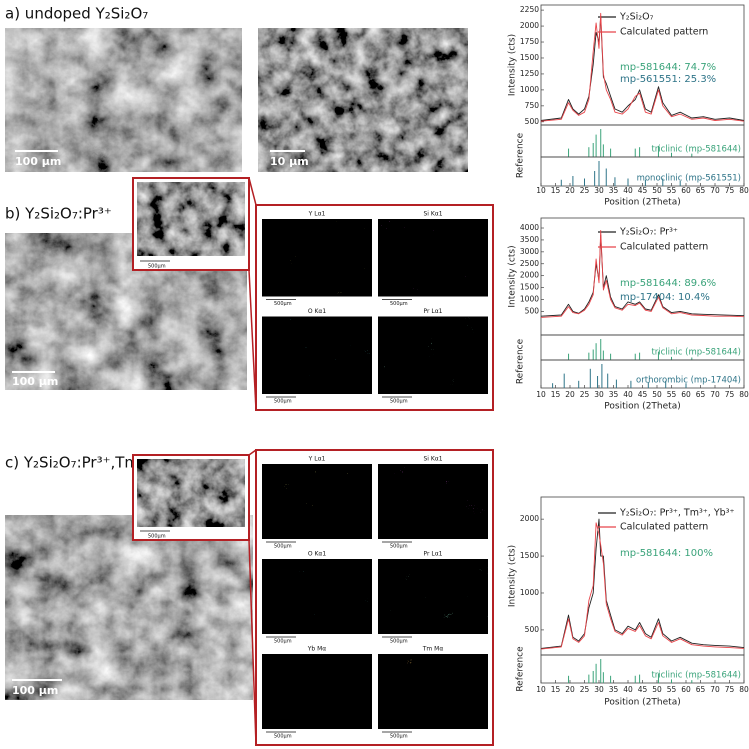 The width and height of the screenshot is (749, 749). I want to click on panel-label: b) Y₂Si₂O₇:Pr³⁺, so click(58, 214).